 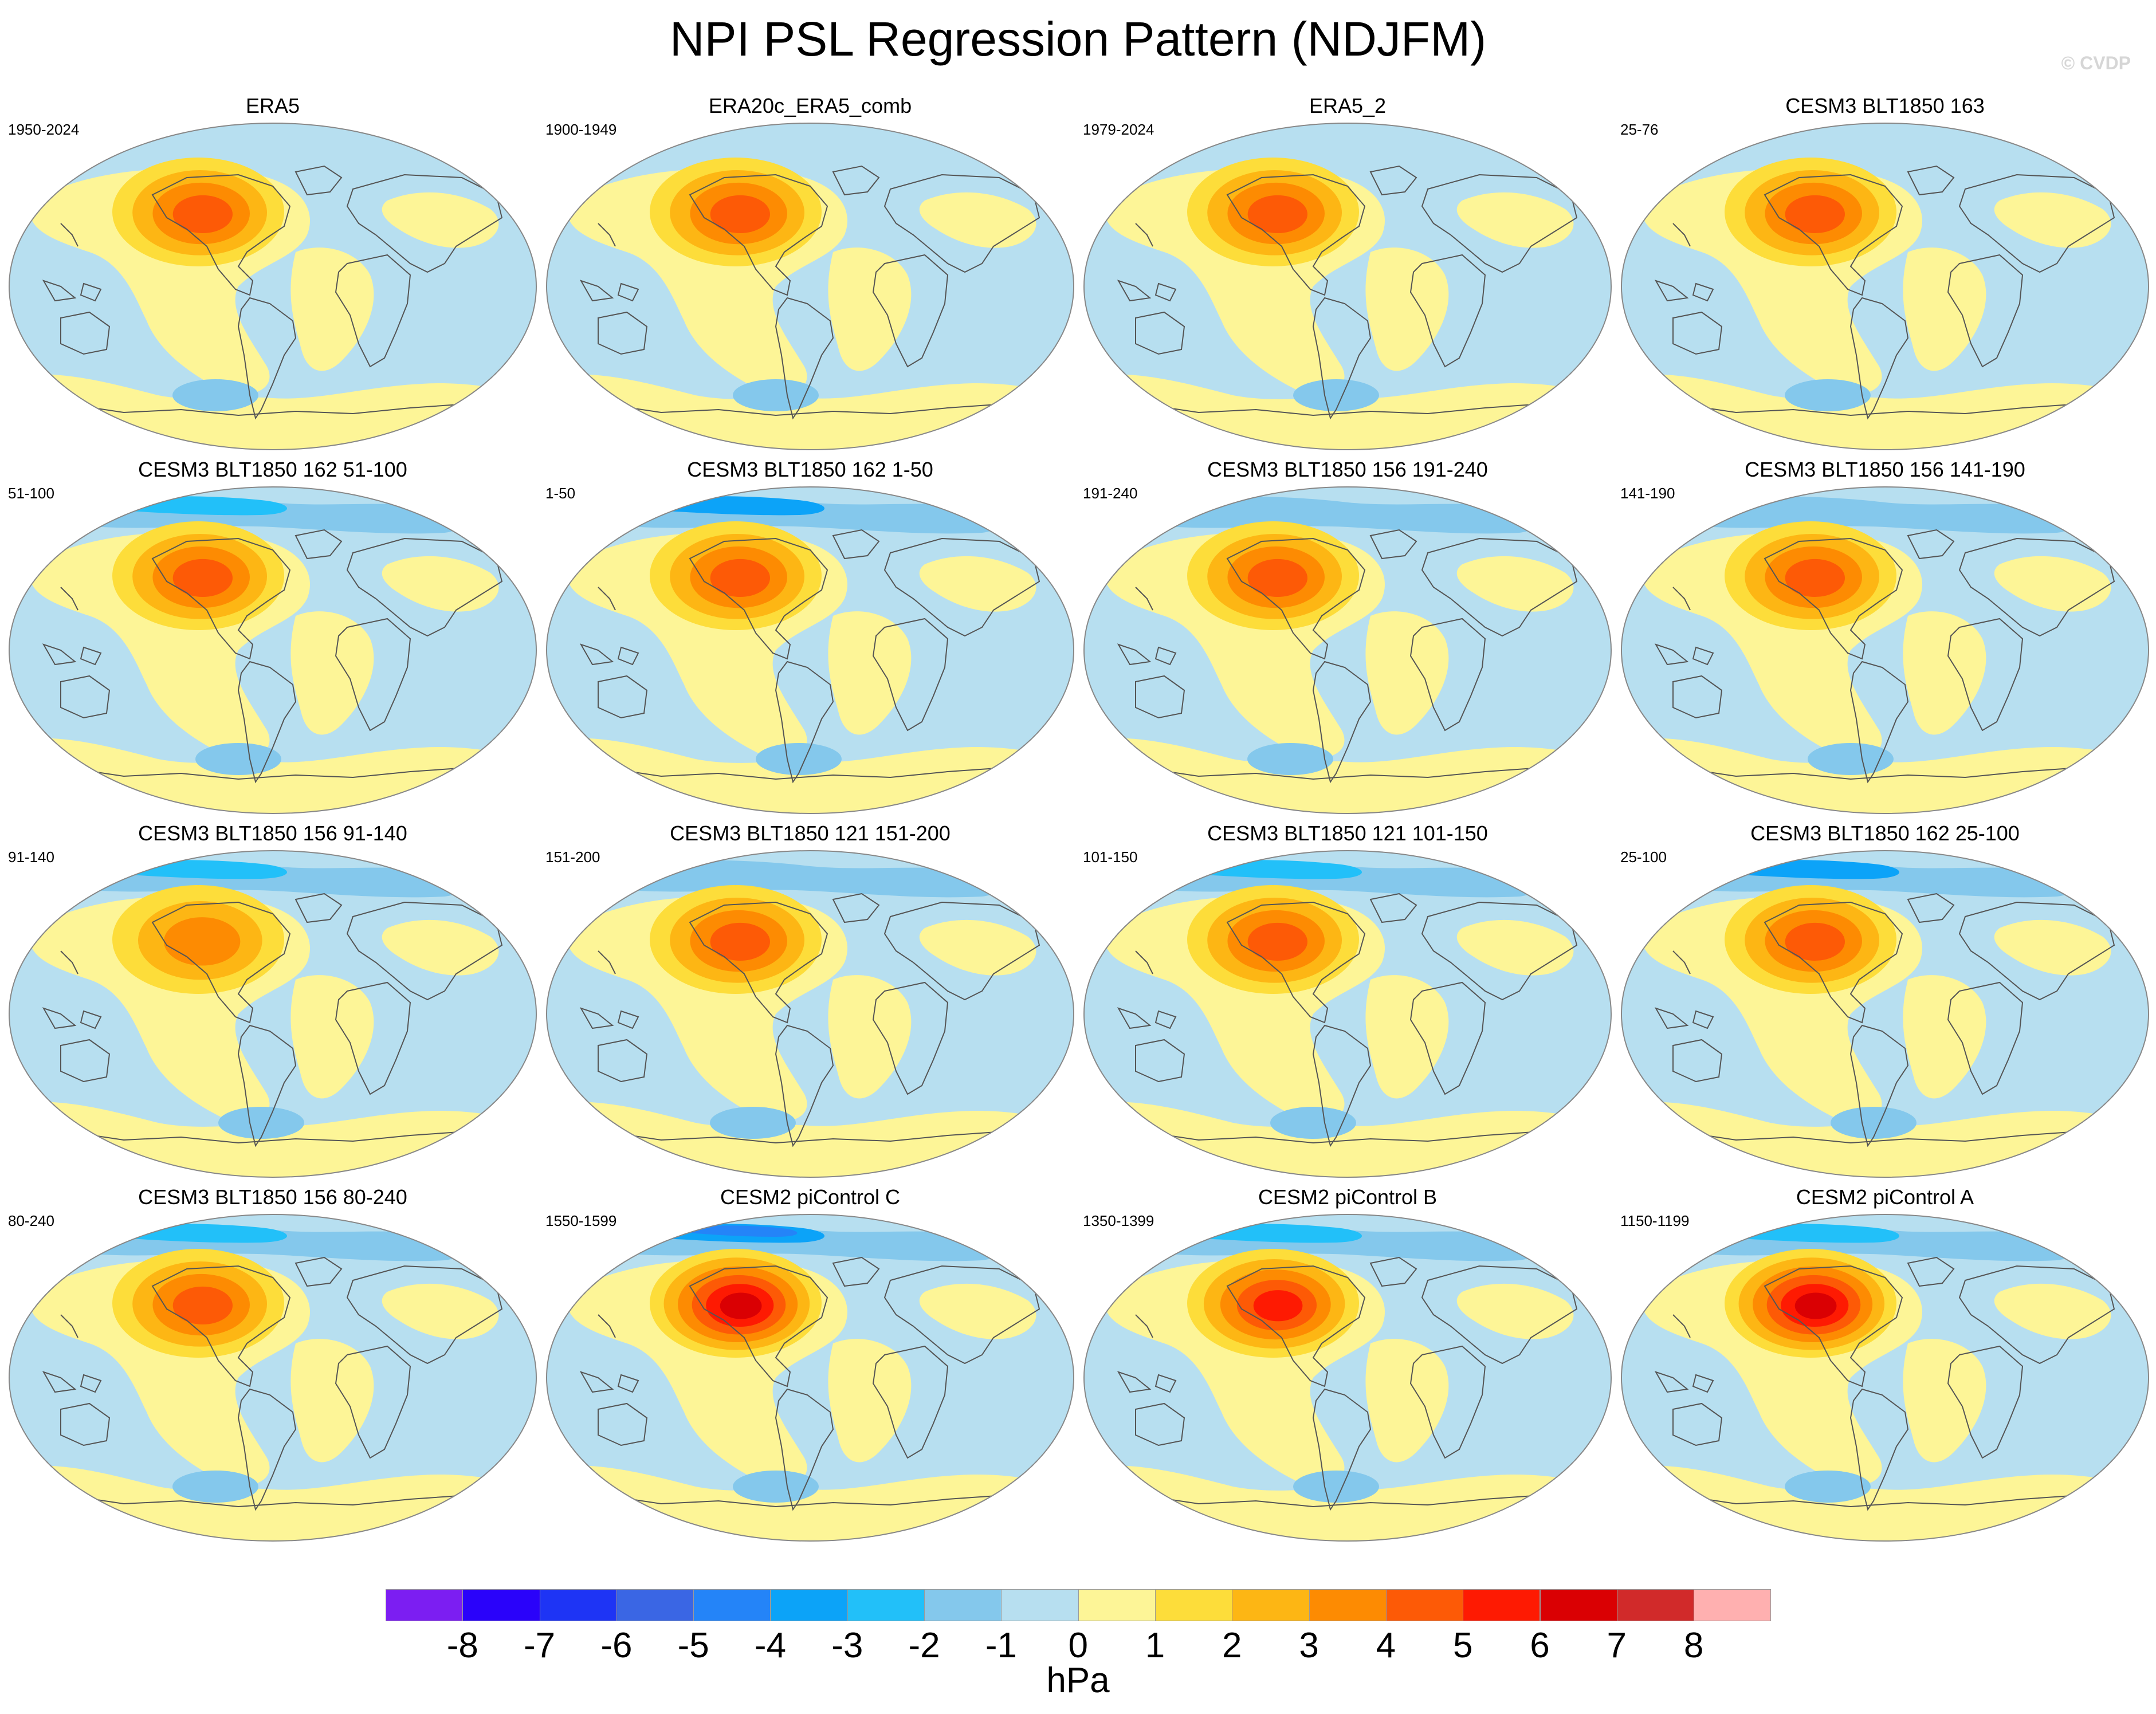 What do you see at coordinates (810, 105) in the screenshot?
I see `panel-title: ERA20c_ERA5_comb` at bounding box center [810, 105].